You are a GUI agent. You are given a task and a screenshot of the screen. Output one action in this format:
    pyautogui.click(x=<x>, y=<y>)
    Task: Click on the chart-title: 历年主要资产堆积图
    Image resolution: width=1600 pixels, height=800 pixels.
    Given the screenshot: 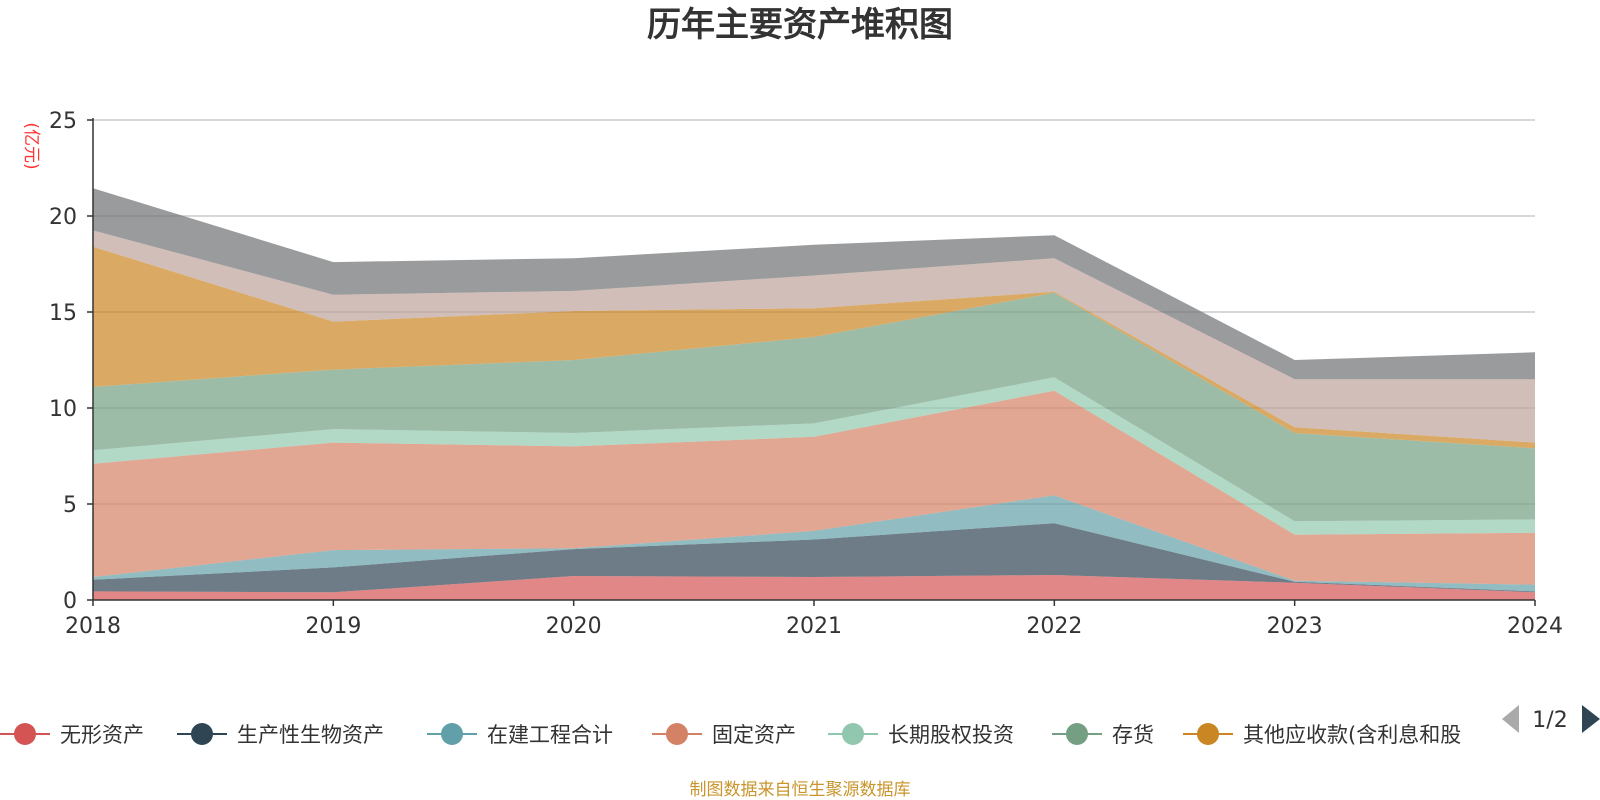 What is the action you would take?
    pyautogui.click(x=800, y=25)
    